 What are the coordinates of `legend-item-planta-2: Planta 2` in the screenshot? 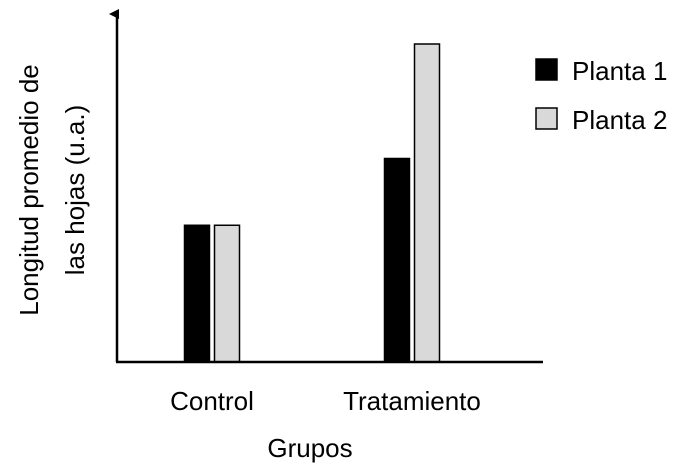 It's located at (601, 120).